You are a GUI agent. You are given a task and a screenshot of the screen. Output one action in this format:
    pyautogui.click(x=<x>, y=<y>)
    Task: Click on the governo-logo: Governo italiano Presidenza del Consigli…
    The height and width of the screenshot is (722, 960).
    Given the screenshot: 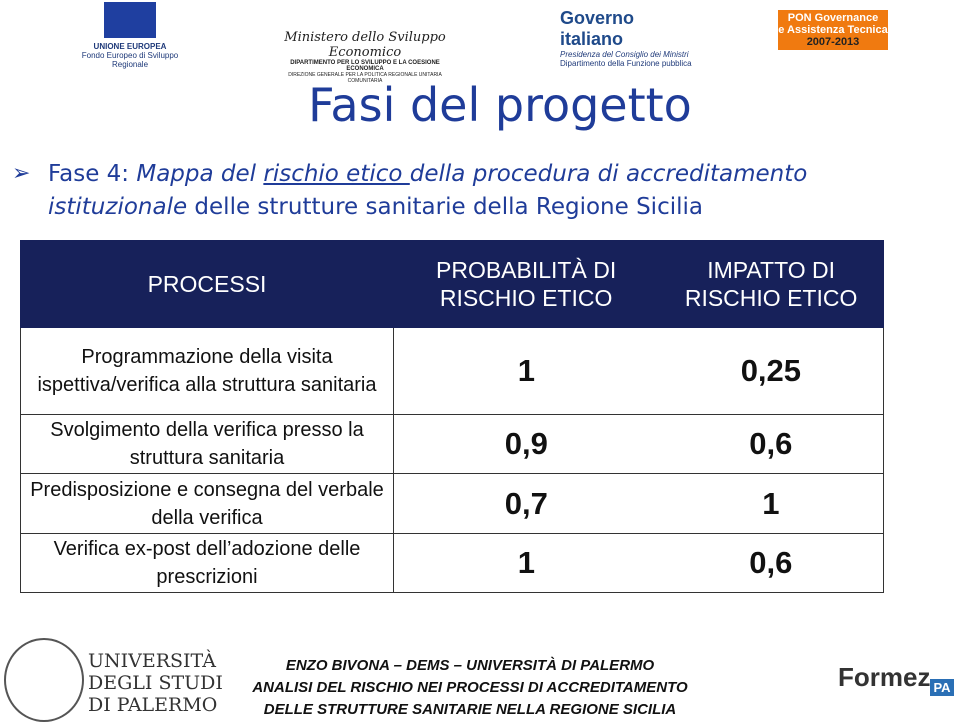 What is the action you would take?
    pyautogui.click(x=615, y=38)
    